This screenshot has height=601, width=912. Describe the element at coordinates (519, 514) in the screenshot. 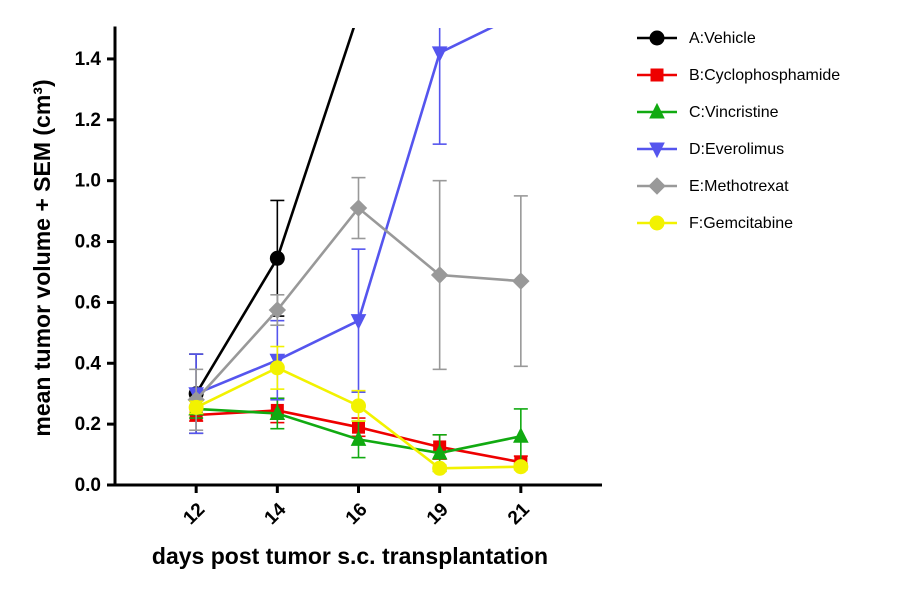

I see `x-tick-label: 21` at that location.